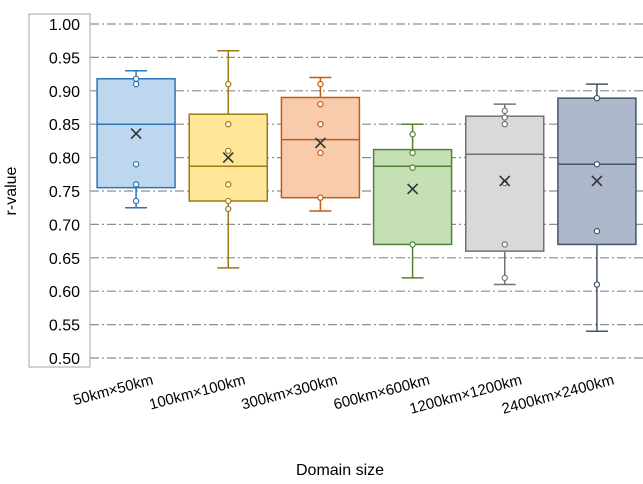 The width and height of the screenshot is (643, 484). Describe the element at coordinates (64, 25) in the screenshot. I see `y-tick-label: 1.00` at that location.